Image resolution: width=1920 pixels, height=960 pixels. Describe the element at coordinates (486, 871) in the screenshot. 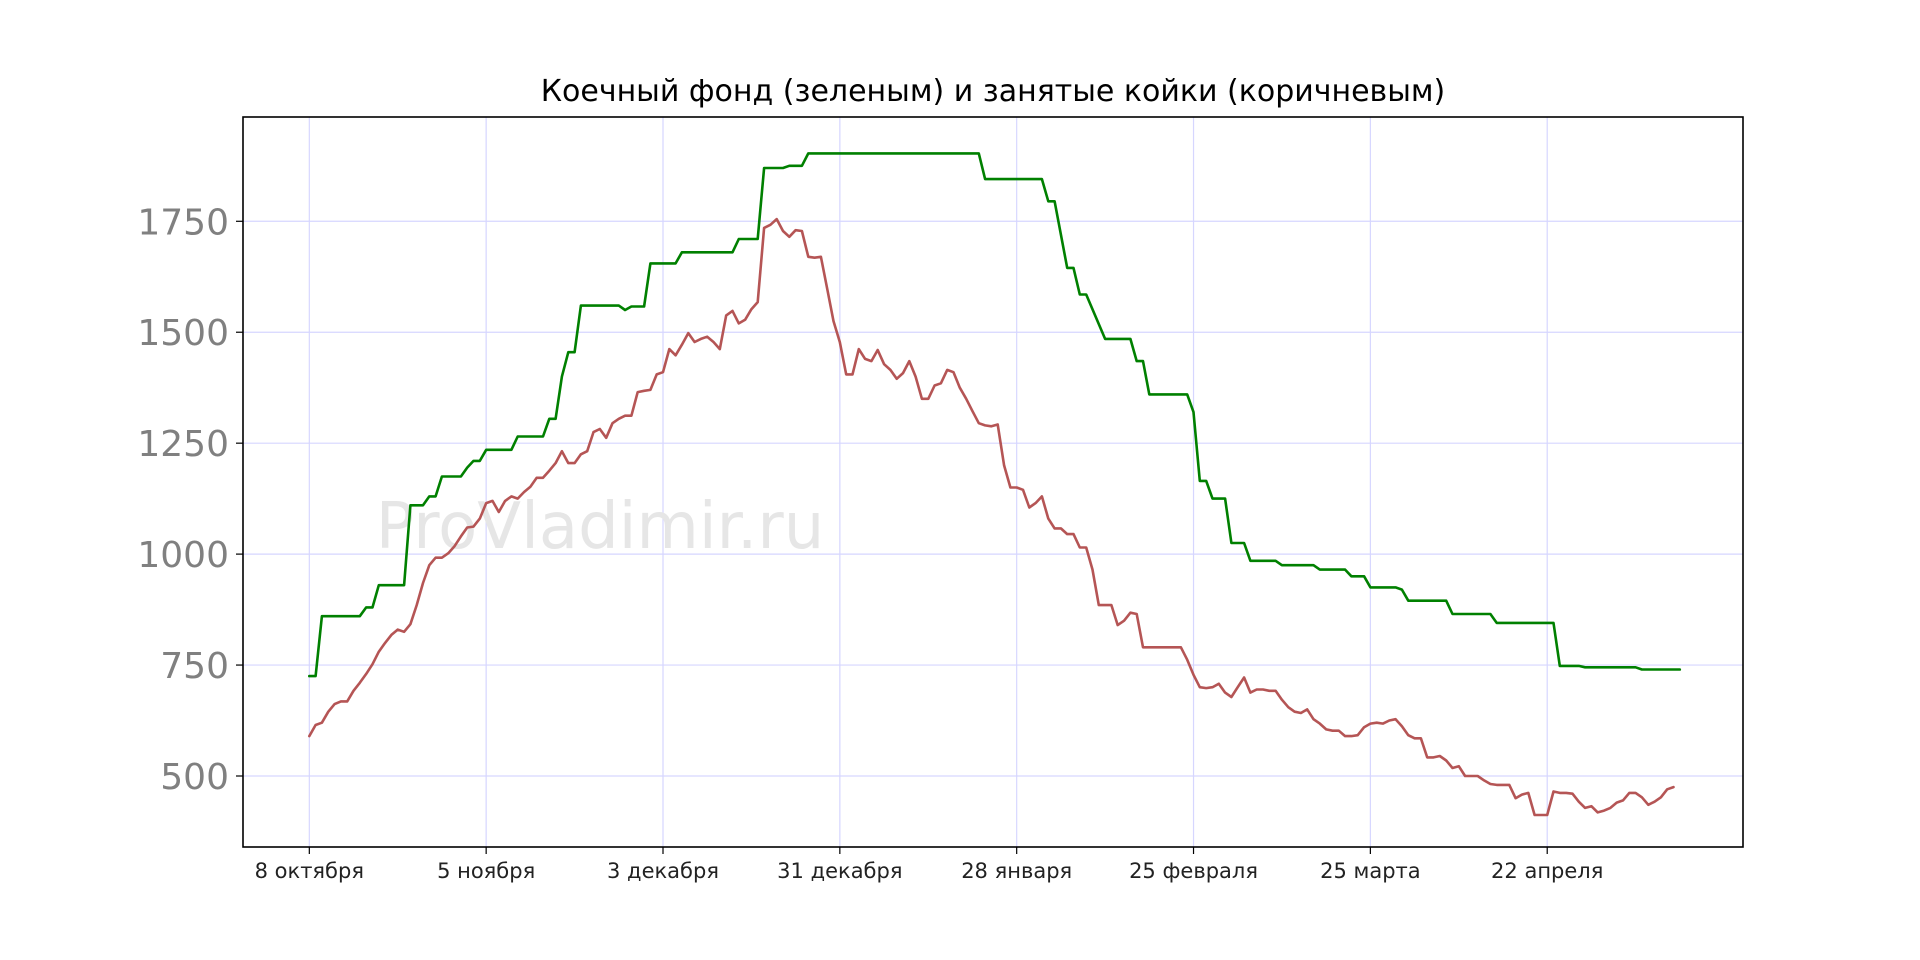

I see `x-tick-label: 5 ноября` at that location.